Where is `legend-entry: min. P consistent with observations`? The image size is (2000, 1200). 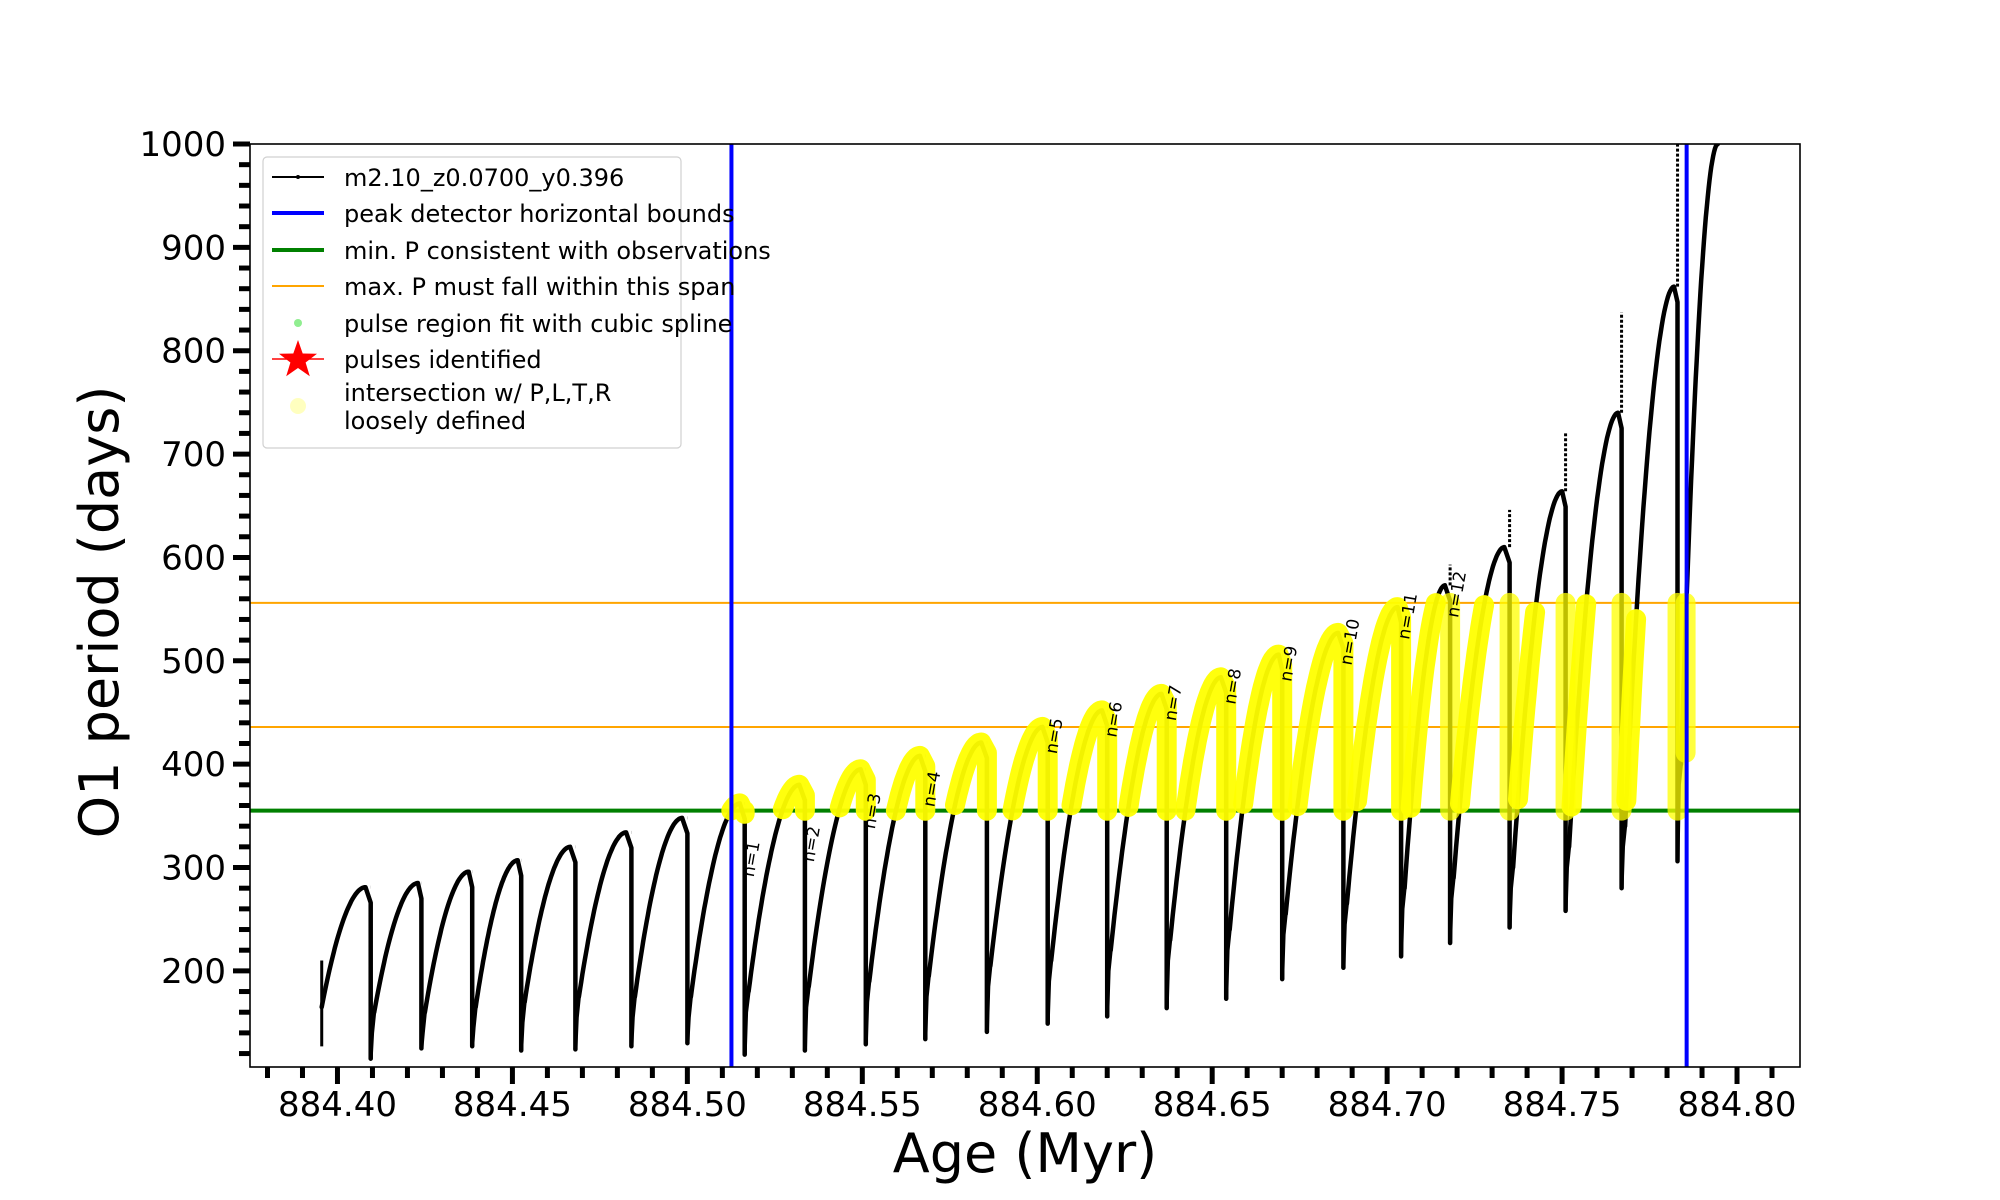 legend-entry: min. P consistent with observations is located at coordinates (521, 251).